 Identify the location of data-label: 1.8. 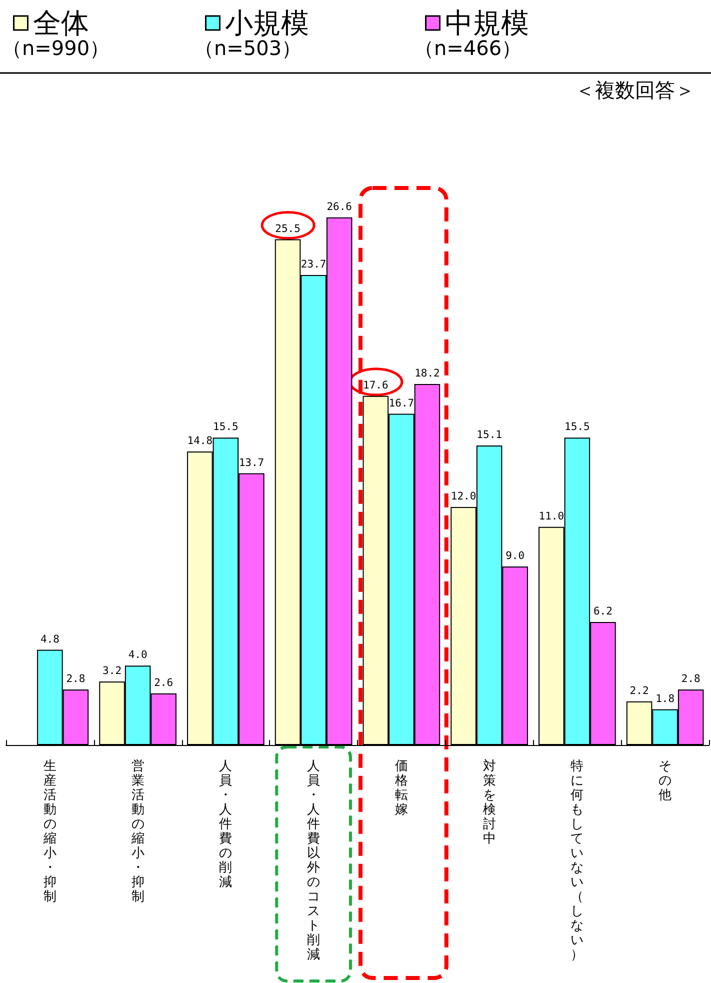
(665, 698).